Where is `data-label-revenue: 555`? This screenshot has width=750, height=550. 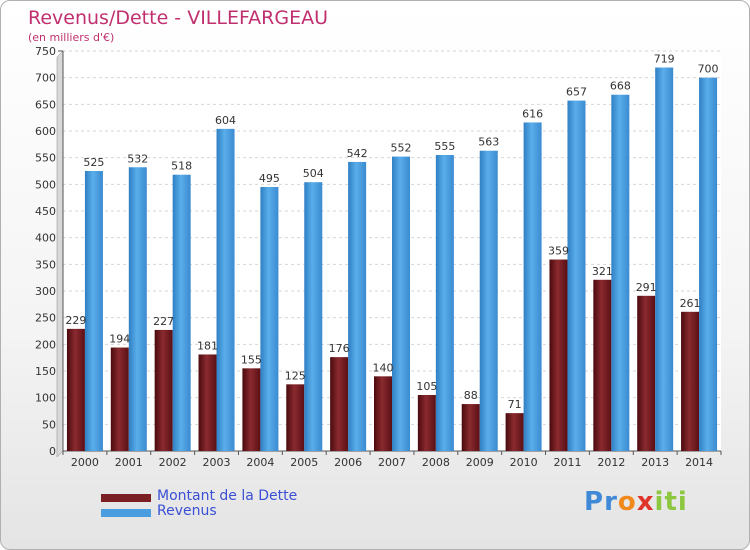 data-label-revenue: 555 is located at coordinates (444, 146).